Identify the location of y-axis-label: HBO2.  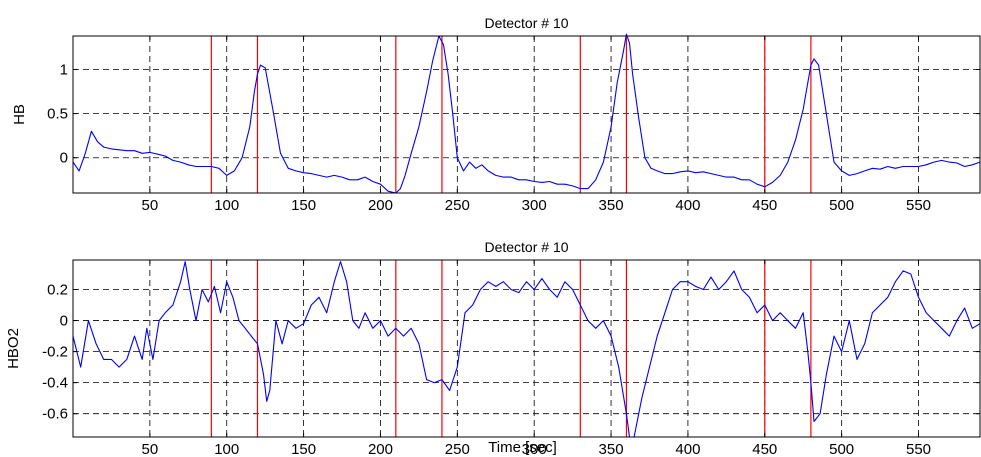
(13, 348).